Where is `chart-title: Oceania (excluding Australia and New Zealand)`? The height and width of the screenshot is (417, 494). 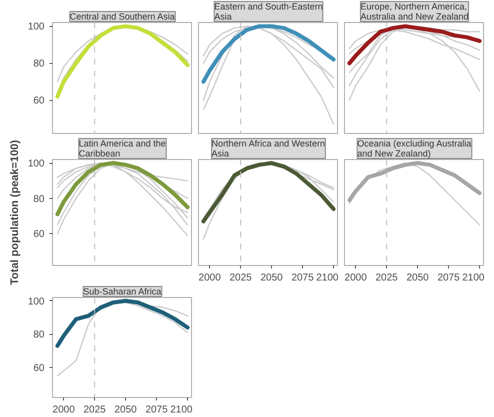 chart-title: Oceania (excluding Australia and New Zealand) is located at coordinates (414, 148).